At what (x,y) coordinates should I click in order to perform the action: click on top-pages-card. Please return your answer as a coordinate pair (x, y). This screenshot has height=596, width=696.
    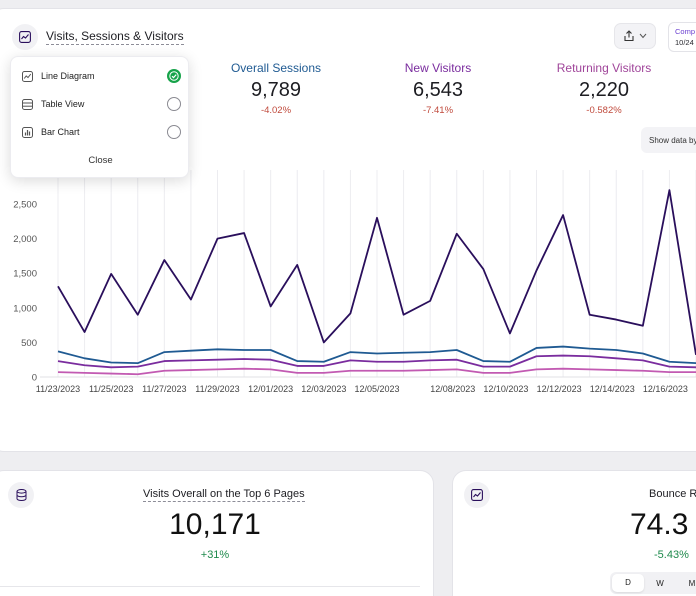
    Looking at the image, I should click on (217, 533).